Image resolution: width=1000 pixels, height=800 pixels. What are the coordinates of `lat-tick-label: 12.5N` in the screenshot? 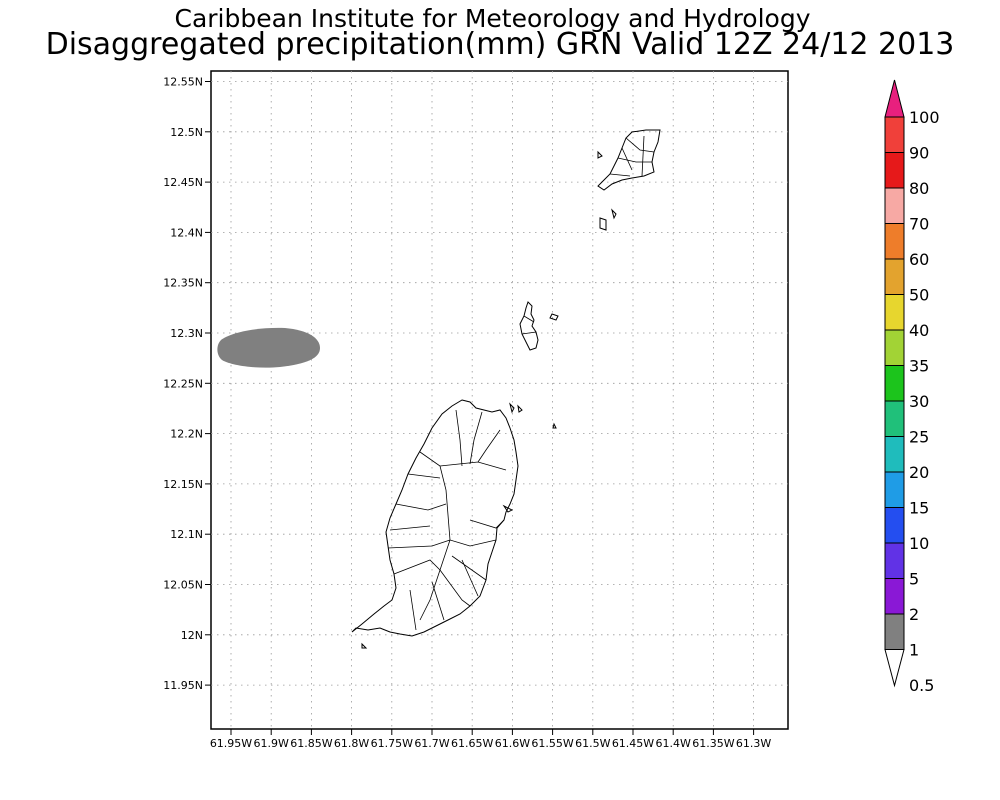 It's located at (186, 132).